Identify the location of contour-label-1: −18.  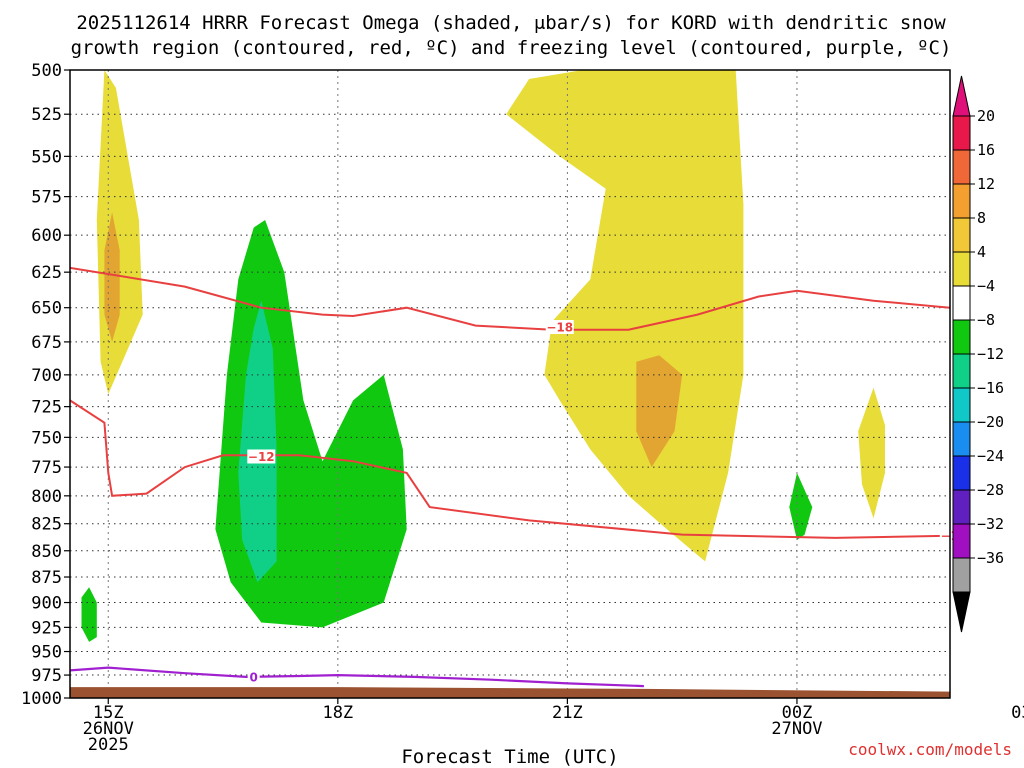
(559, 328).